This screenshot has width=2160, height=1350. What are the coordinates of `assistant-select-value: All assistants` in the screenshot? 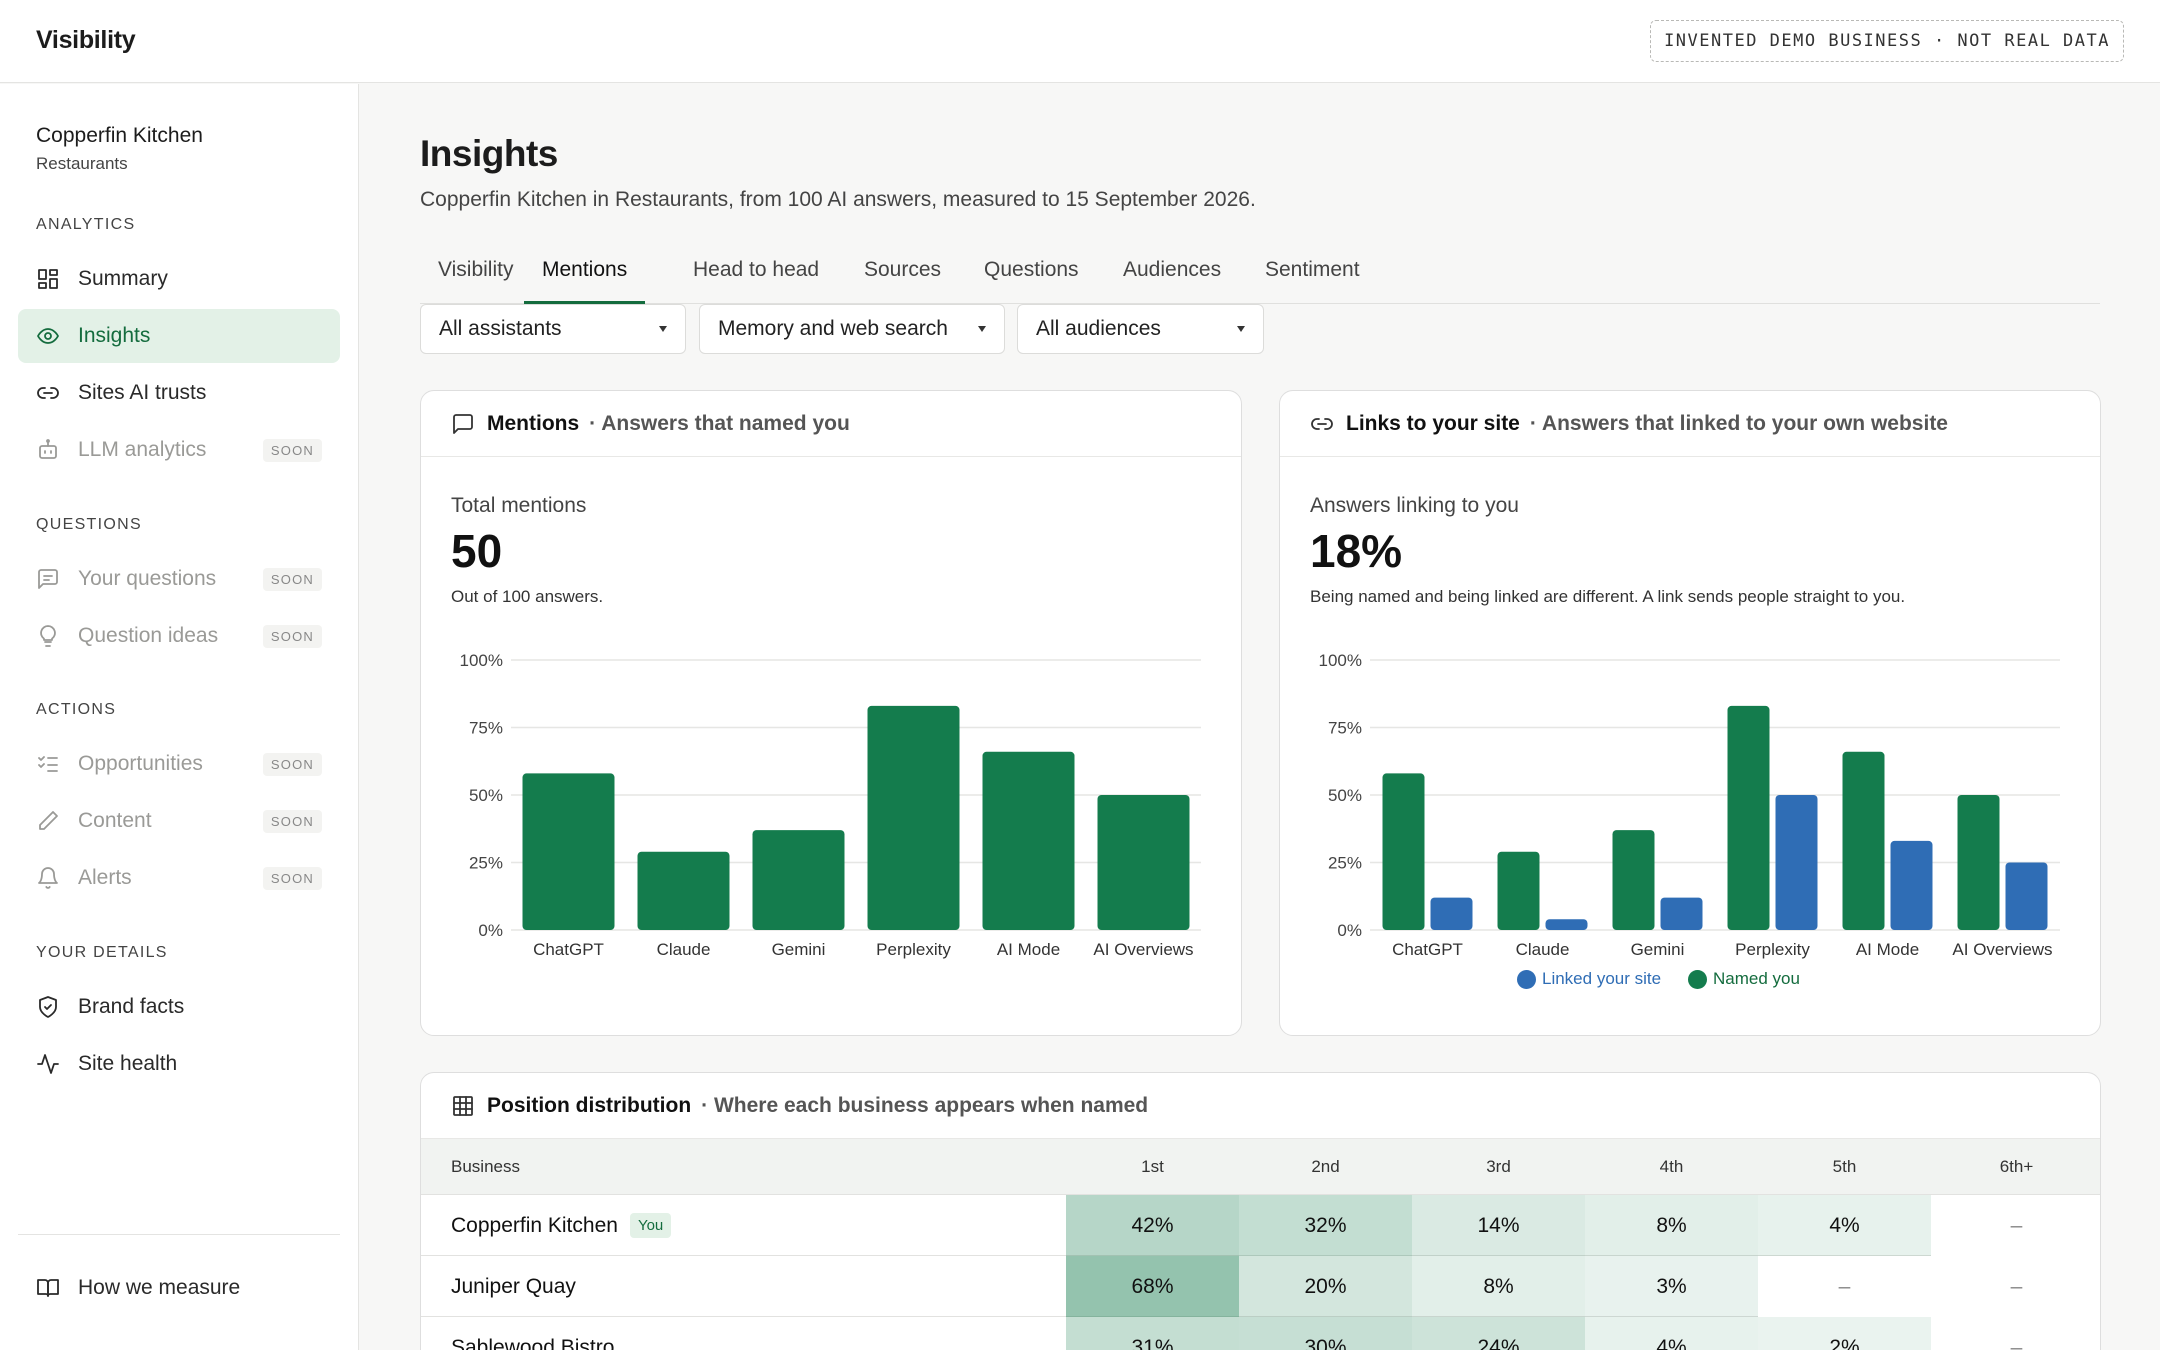 It's located at (500, 328).